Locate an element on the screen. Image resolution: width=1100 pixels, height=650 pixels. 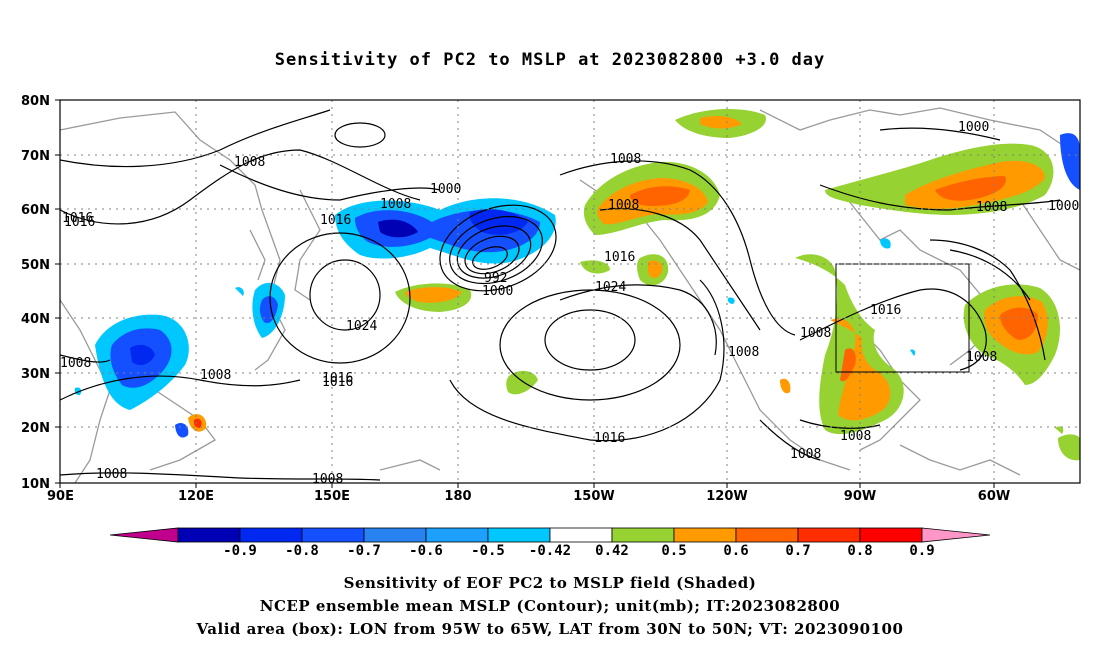
lon-label: 60W is located at coordinates (994, 496).